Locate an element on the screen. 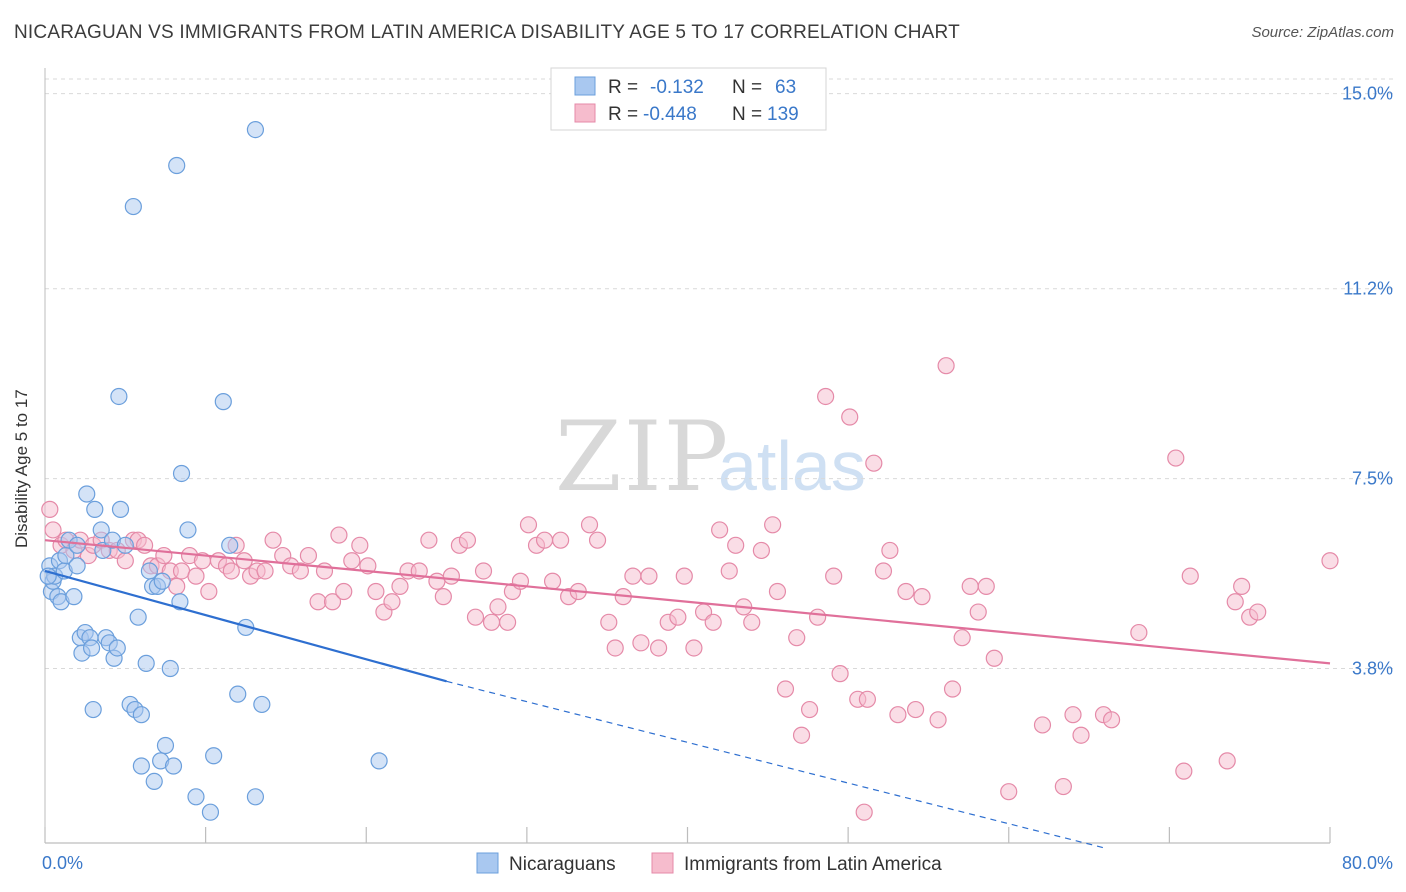 Image resolution: width=1406 pixels, height=892 pixels. watermark-zip: ZIP is located at coordinates (642, 457).